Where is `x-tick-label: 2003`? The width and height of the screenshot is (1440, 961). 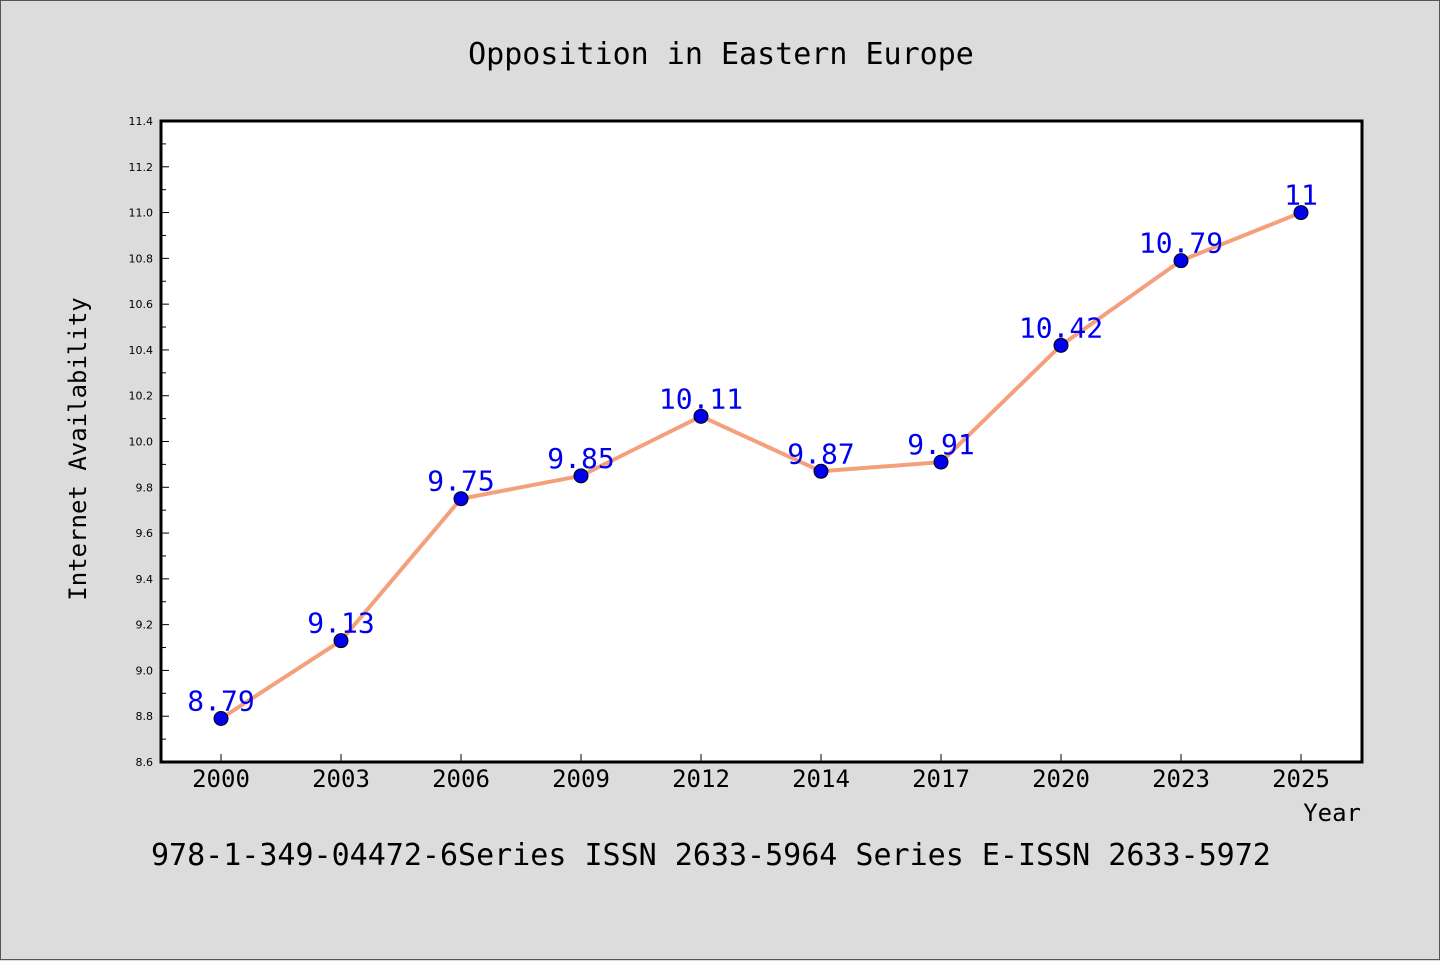
x-tick-label: 2003 is located at coordinates (341, 779).